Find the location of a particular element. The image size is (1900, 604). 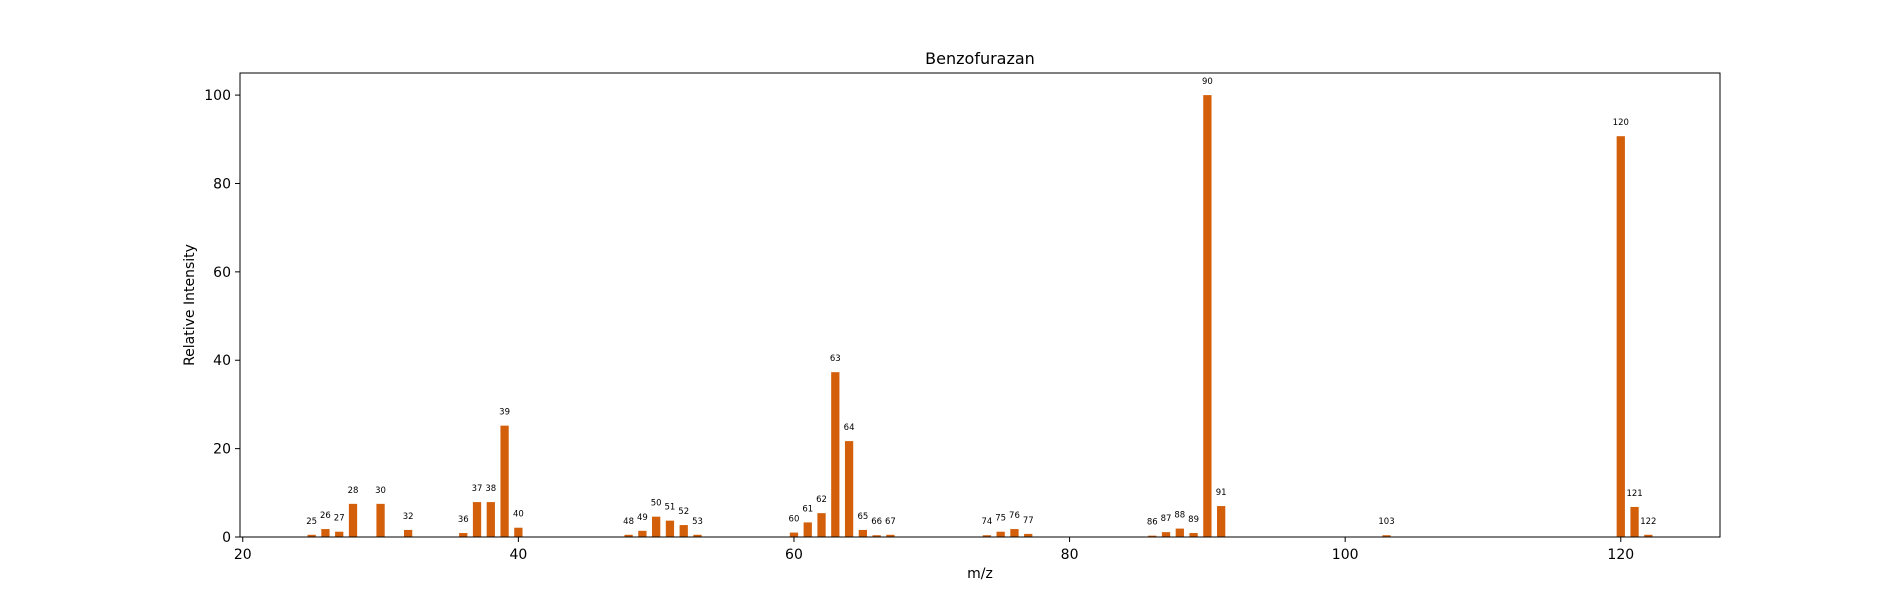

bar-label-mz-120: 120 is located at coordinates (1621, 123).